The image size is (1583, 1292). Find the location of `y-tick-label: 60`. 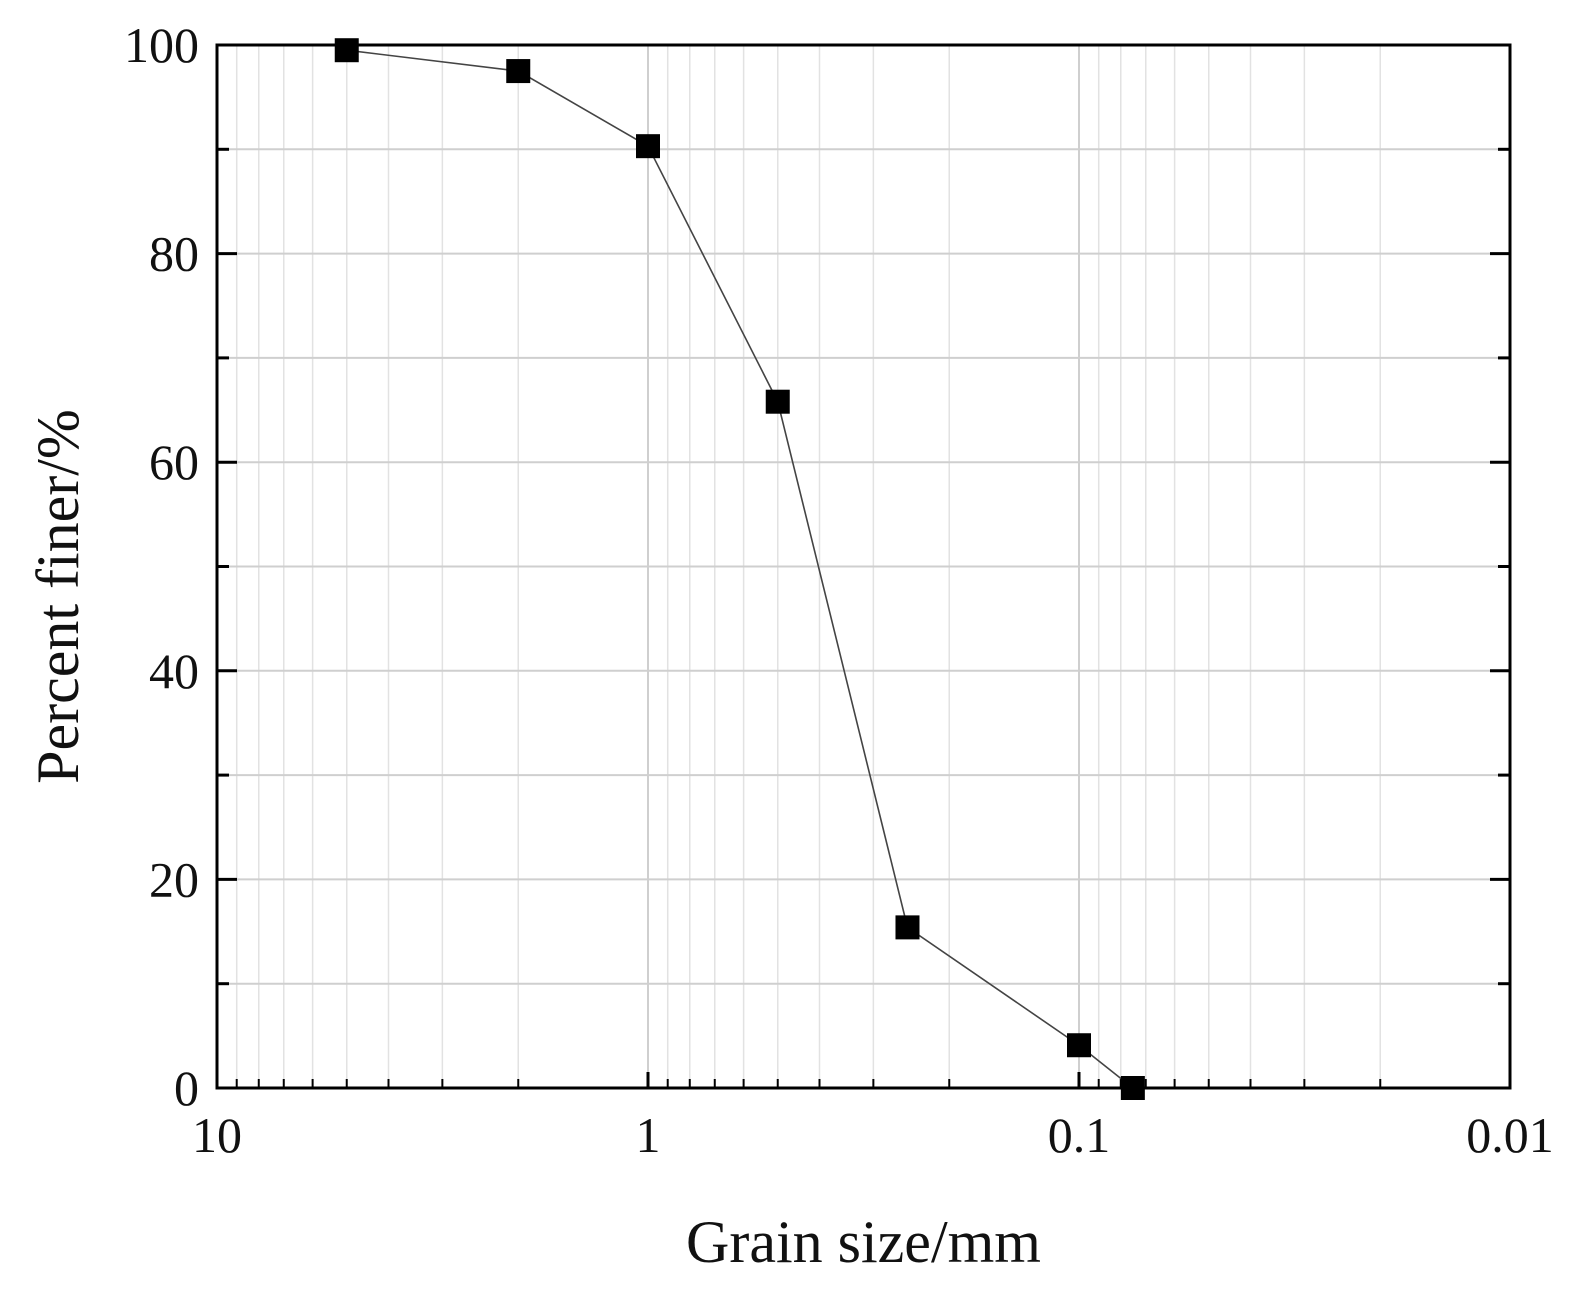

y-tick-label: 60 is located at coordinates (174, 462).